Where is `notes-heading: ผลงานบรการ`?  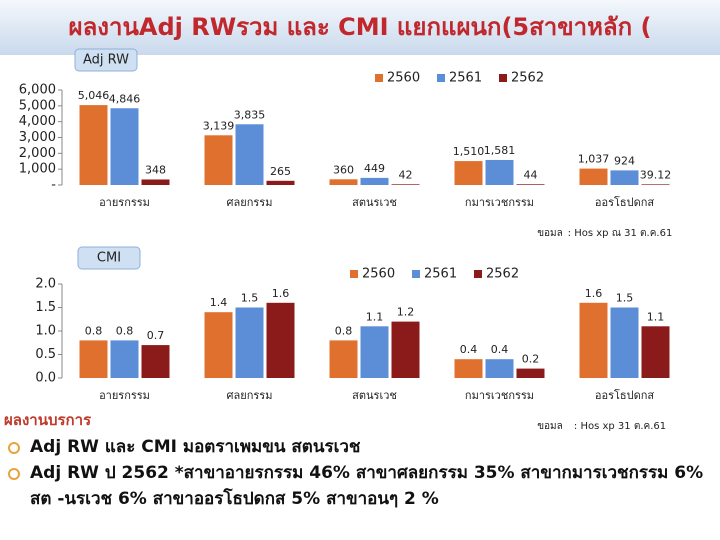 notes-heading: ผลงานบรการ is located at coordinates (48, 420).